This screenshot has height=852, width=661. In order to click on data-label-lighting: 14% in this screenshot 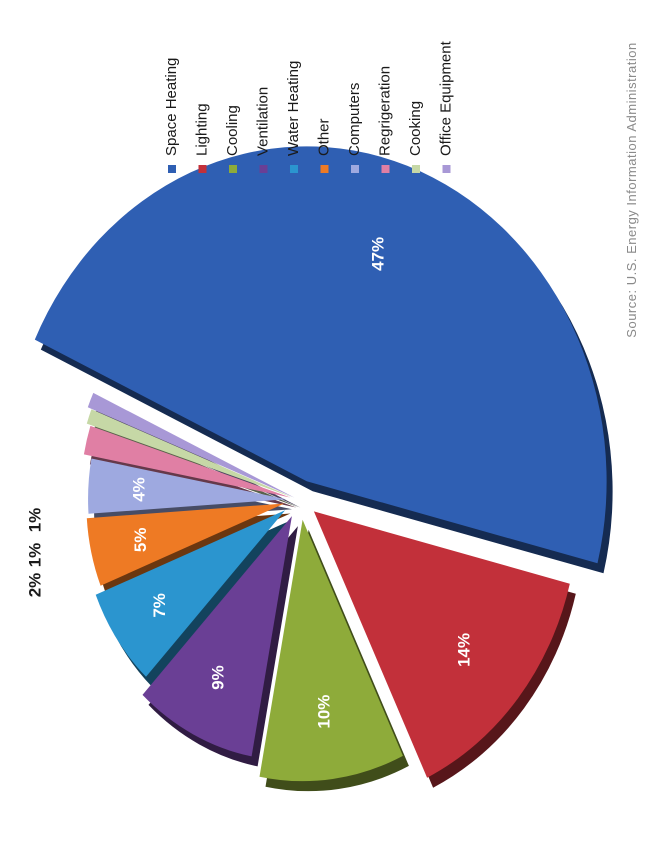, I will do `click(463, 650)`.